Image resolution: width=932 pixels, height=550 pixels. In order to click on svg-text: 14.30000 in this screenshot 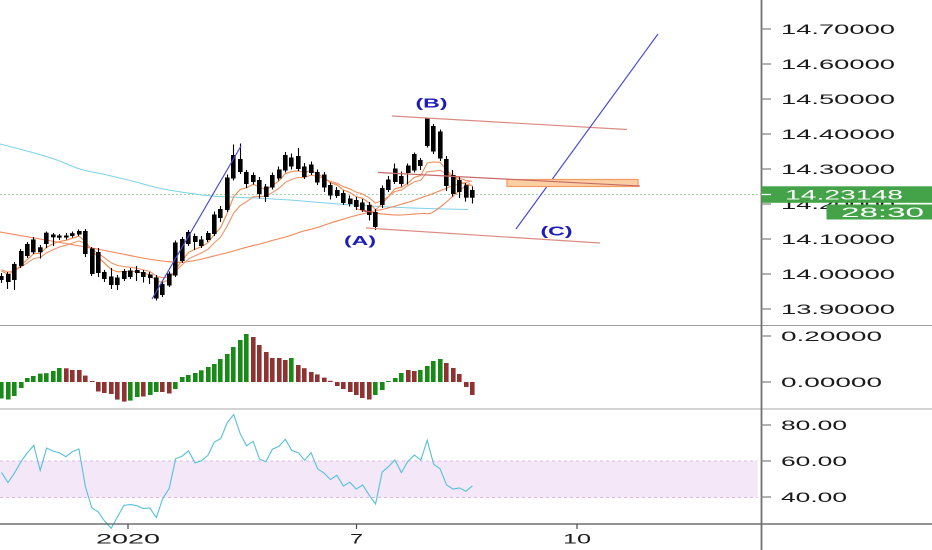, I will do `click(838, 169)`.